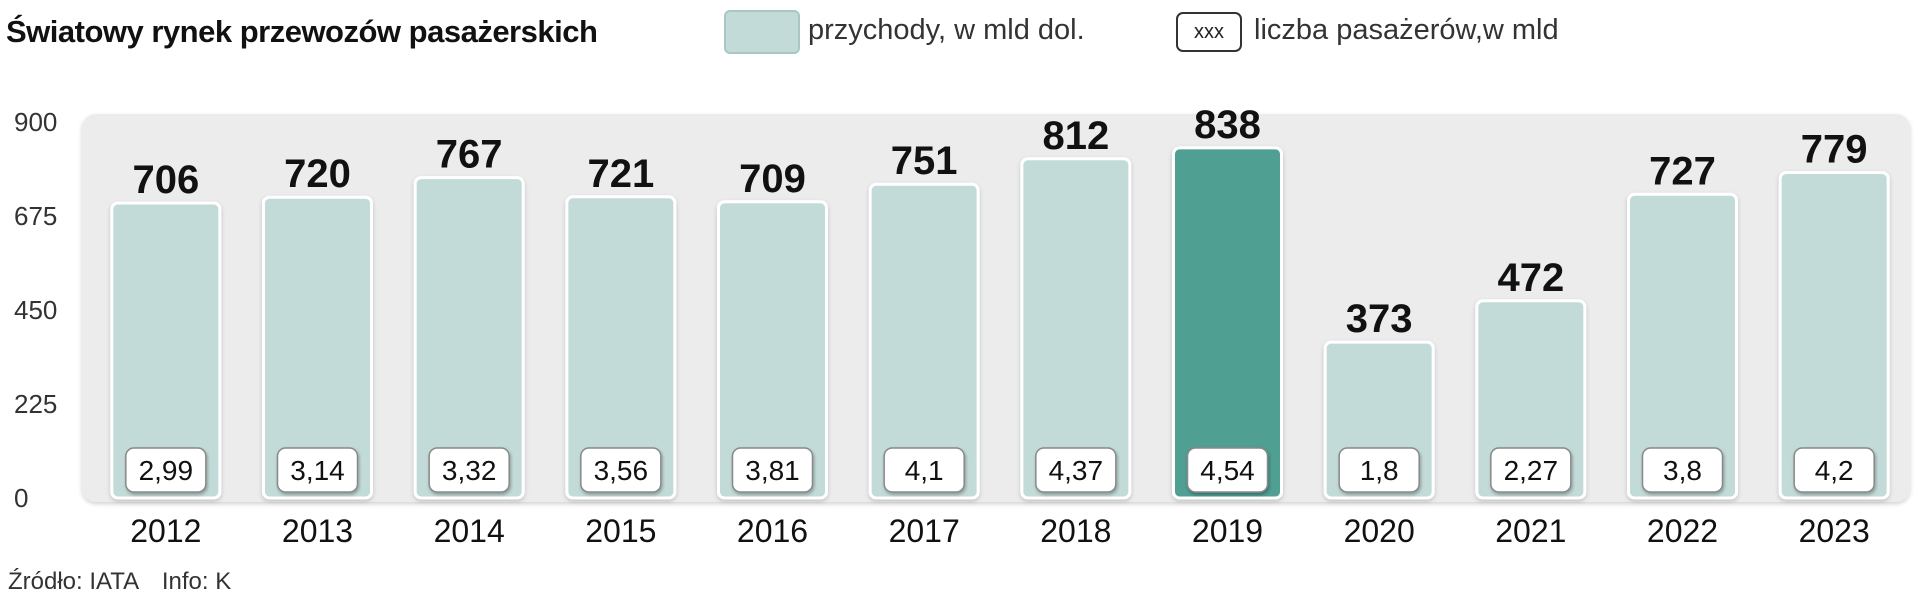 Image resolution: width=1920 pixels, height=605 pixels. I want to click on legend-revenue-swatch, so click(762, 32).